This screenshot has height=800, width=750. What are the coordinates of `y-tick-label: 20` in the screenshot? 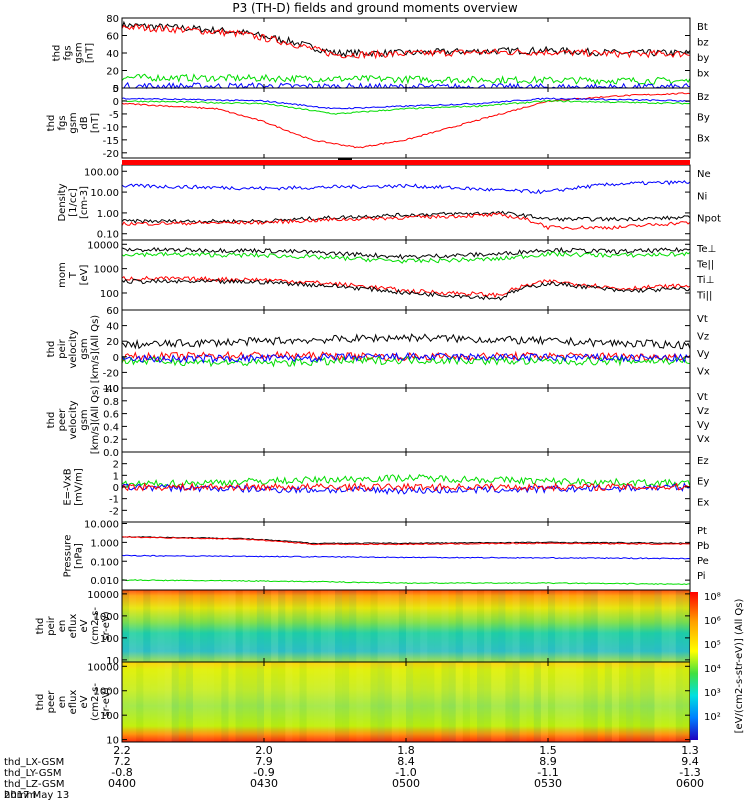 It's located at (112, 72).